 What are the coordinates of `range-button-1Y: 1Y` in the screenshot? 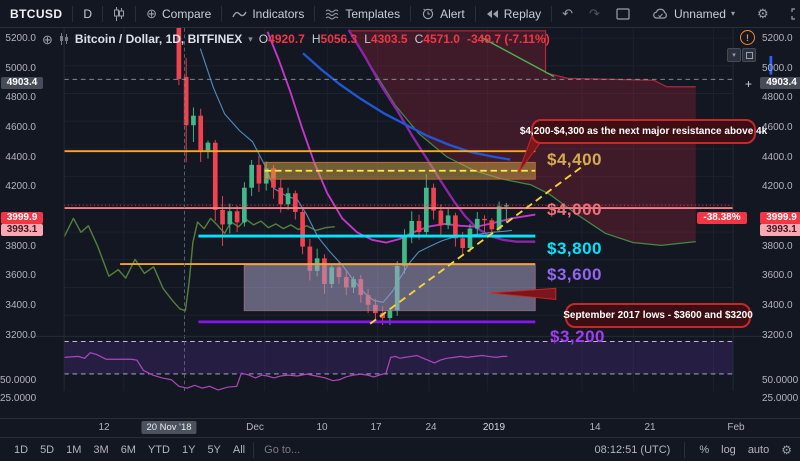 It's located at (188, 450).